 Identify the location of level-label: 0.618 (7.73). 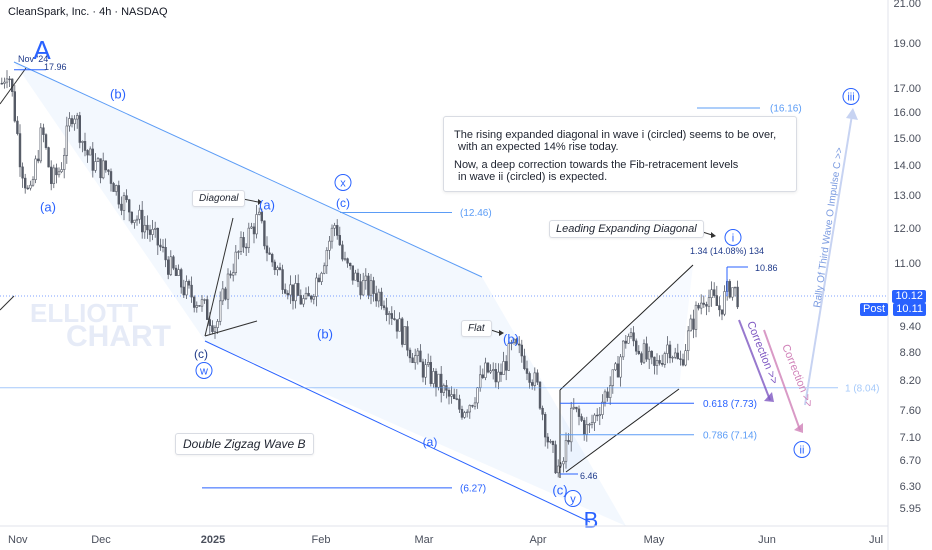
(730, 404).